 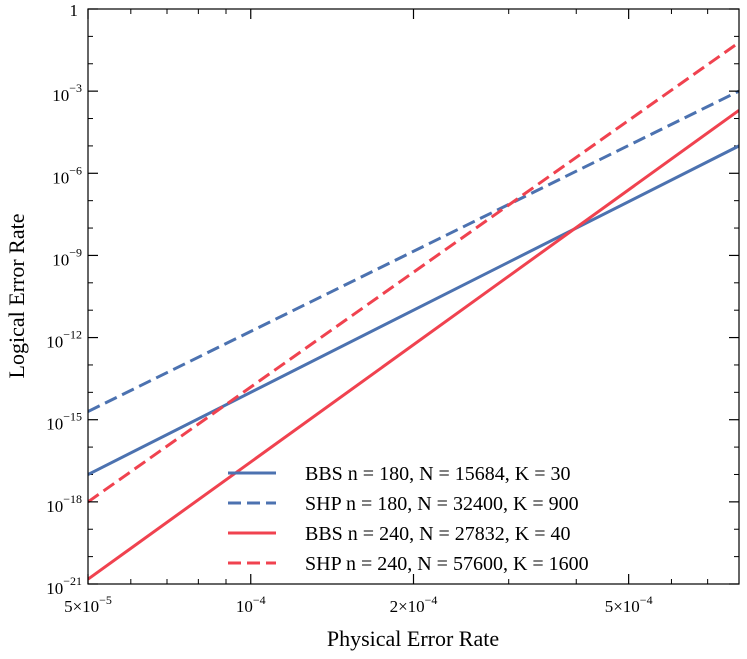 What do you see at coordinates (438, 474) in the screenshot?
I see `legend-label-1: BBS n = 180, N = 15684, K = 30` at bounding box center [438, 474].